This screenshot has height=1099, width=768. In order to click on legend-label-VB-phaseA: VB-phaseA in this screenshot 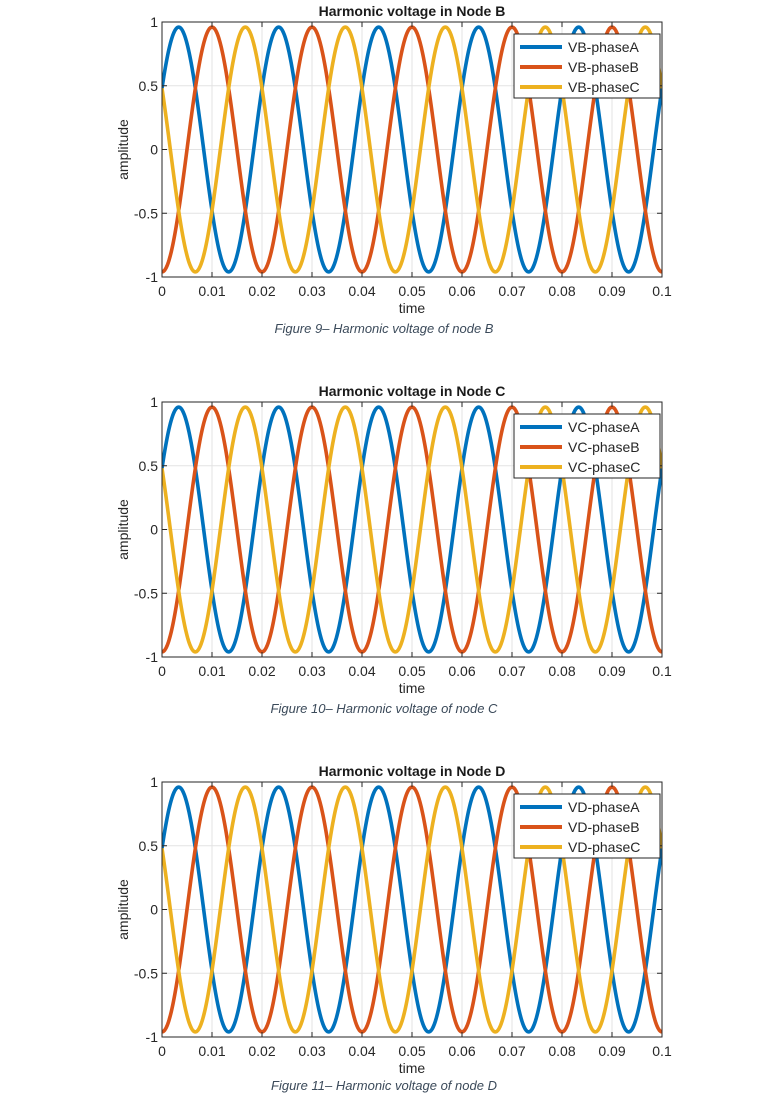, I will do `click(603, 47)`.